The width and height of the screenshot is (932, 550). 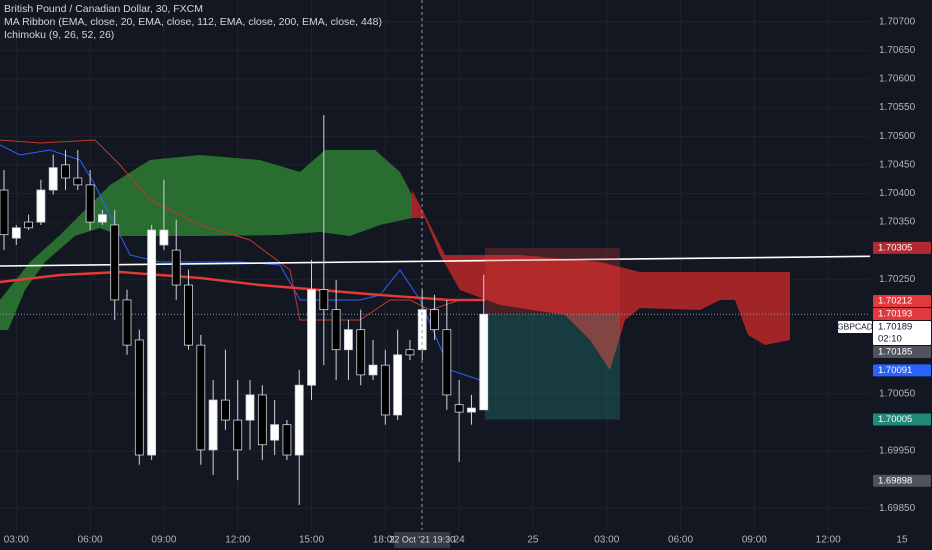 I want to click on symbol-label: GBPCAD, so click(x=855, y=326).